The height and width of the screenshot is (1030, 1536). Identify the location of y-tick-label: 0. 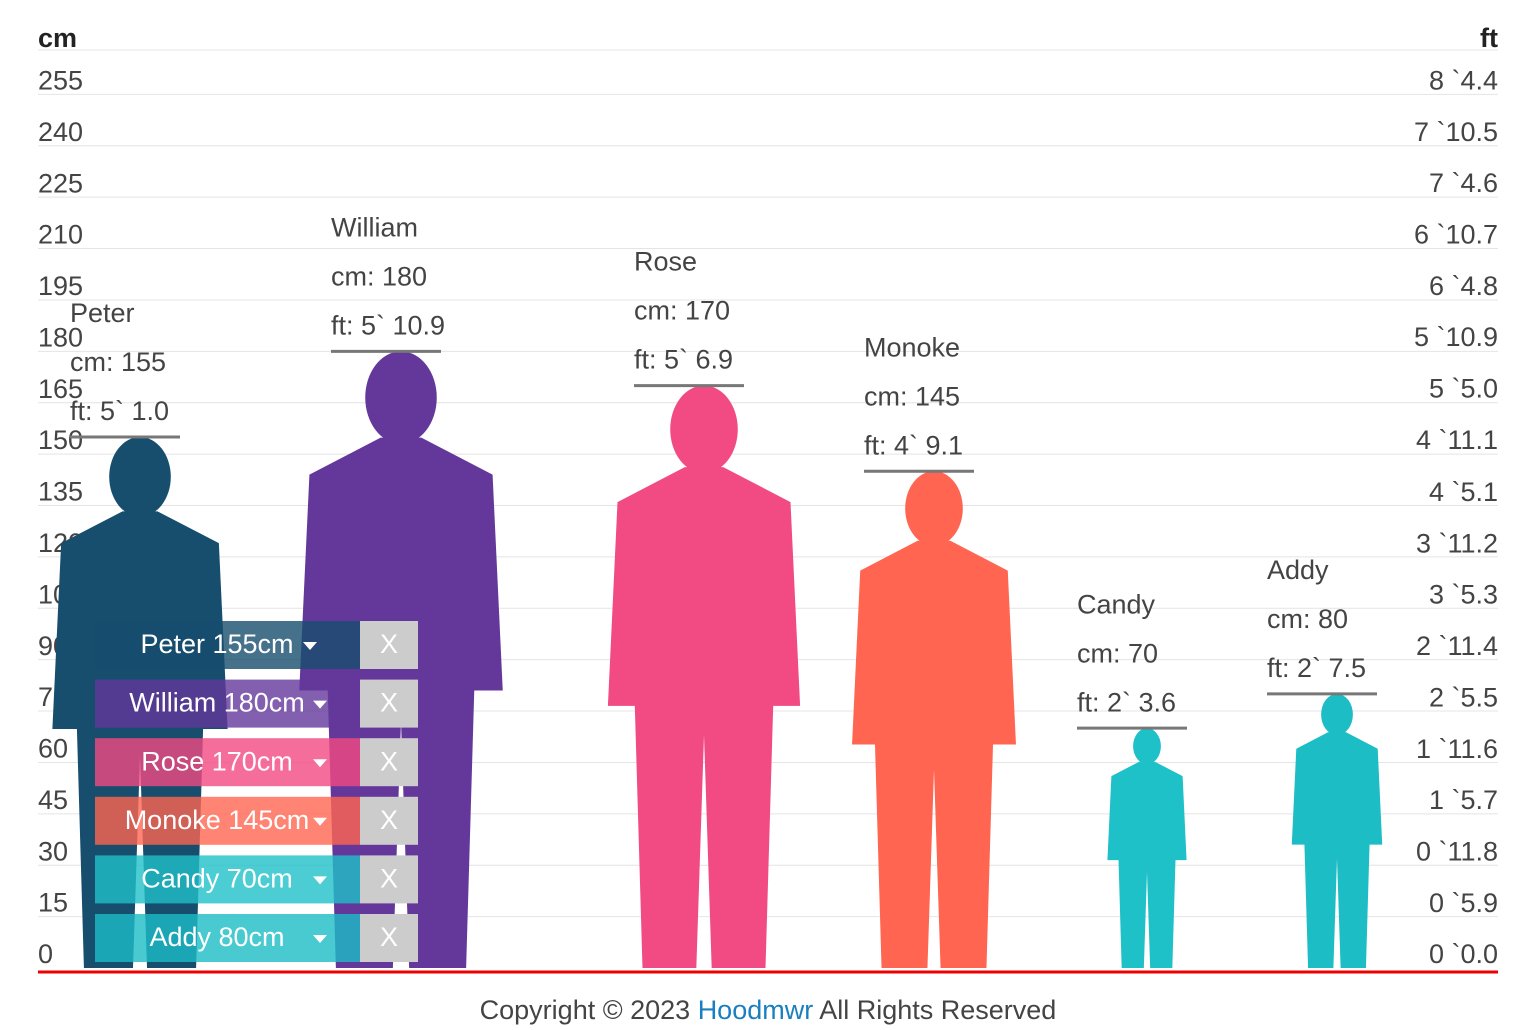
(45, 954).